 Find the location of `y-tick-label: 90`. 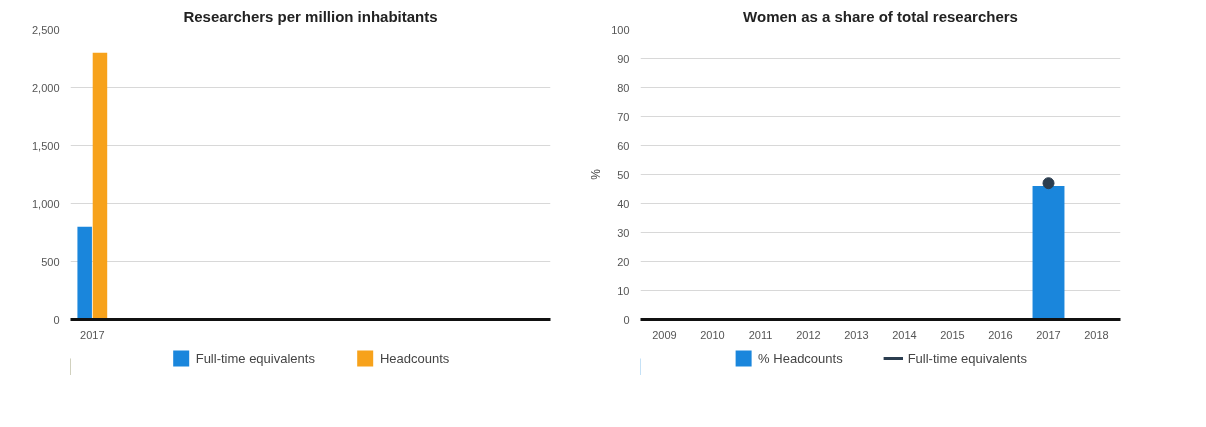

y-tick-label: 90 is located at coordinates (623, 58).